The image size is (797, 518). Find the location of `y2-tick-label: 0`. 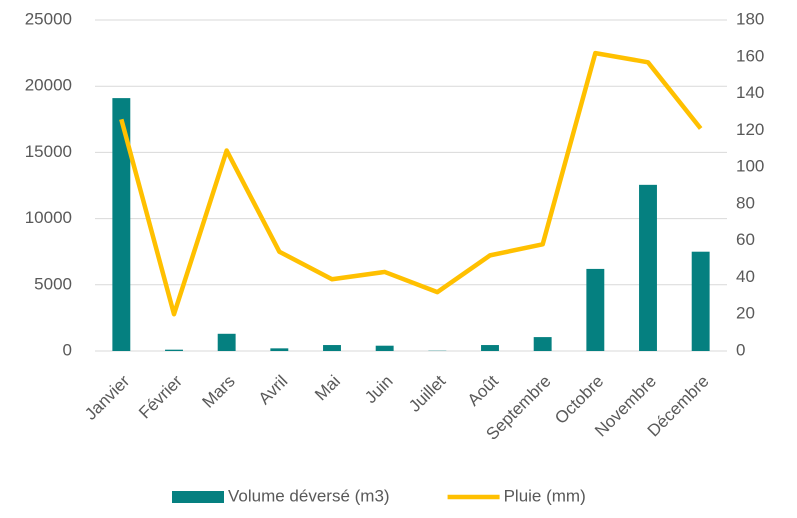

y2-tick-label: 0 is located at coordinates (740, 349).